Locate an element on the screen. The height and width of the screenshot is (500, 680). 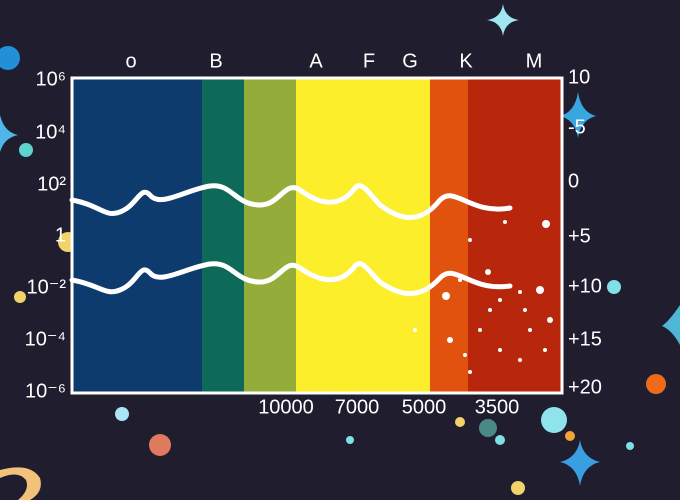
band-a is located at coordinates (270, 235).